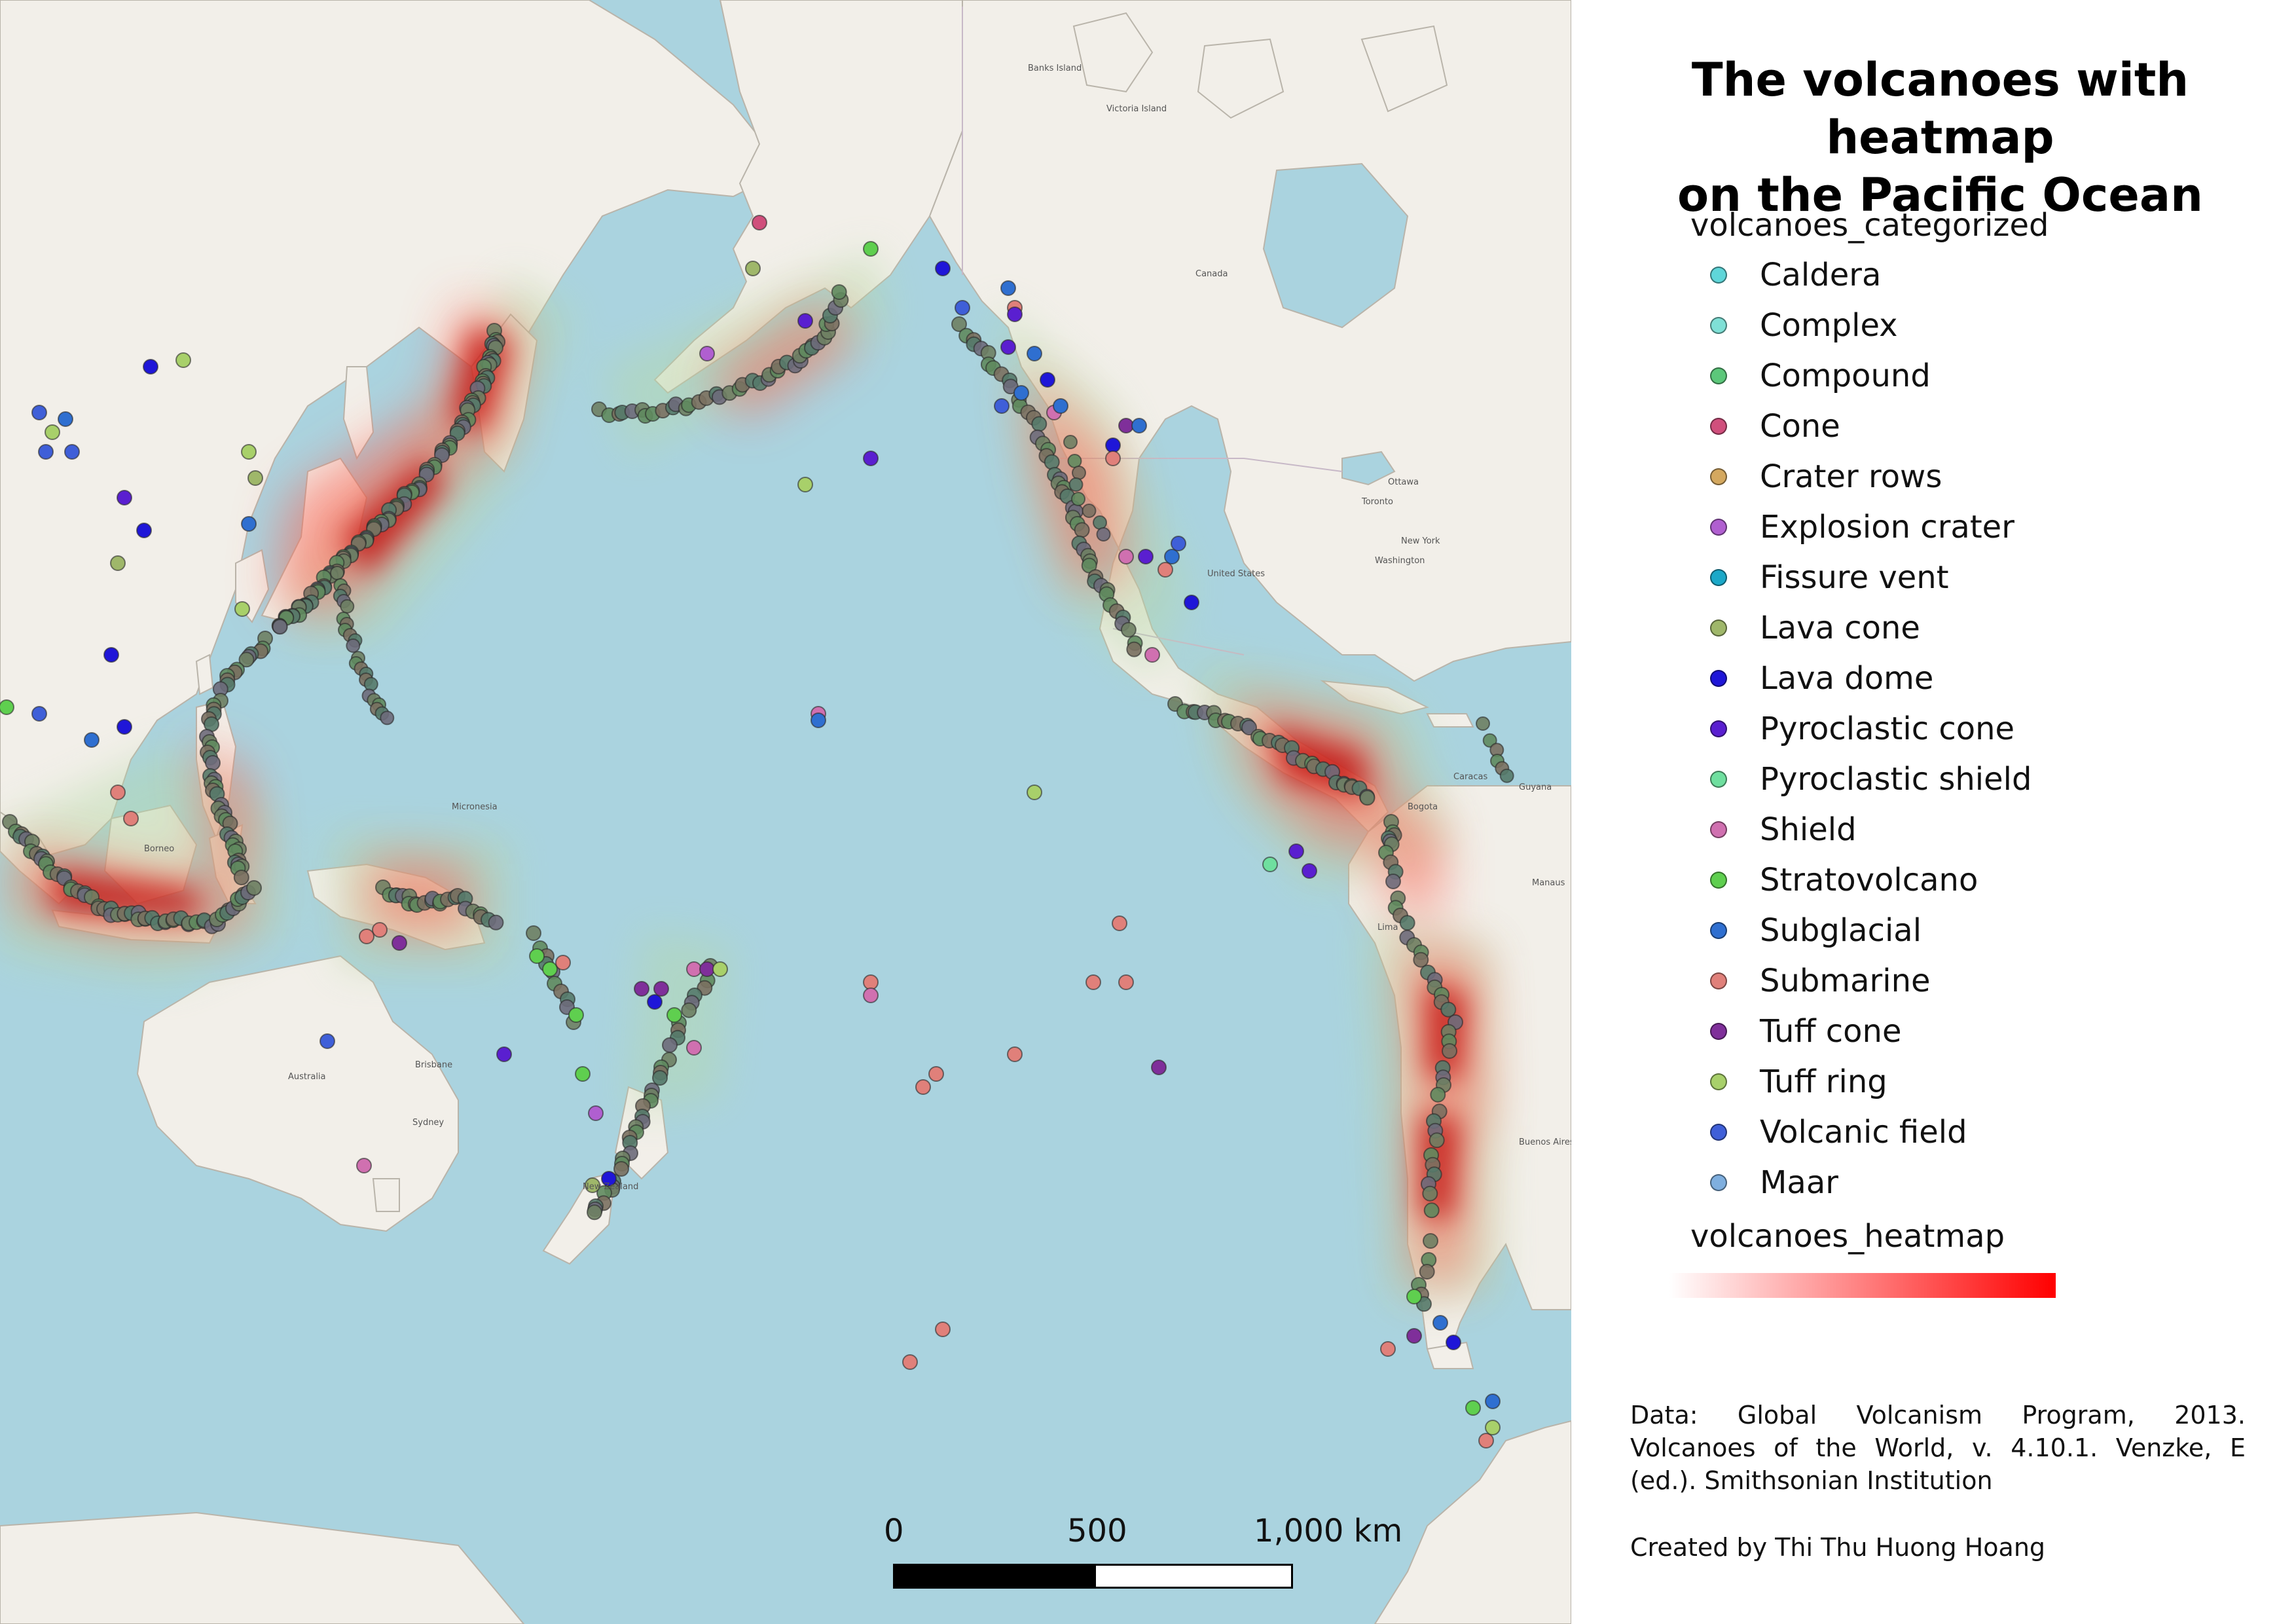  What do you see at coordinates (1985, 580) in the screenshot?
I see `legend-item-fissure-vent: Fissure vent` at bounding box center [1985, 580].